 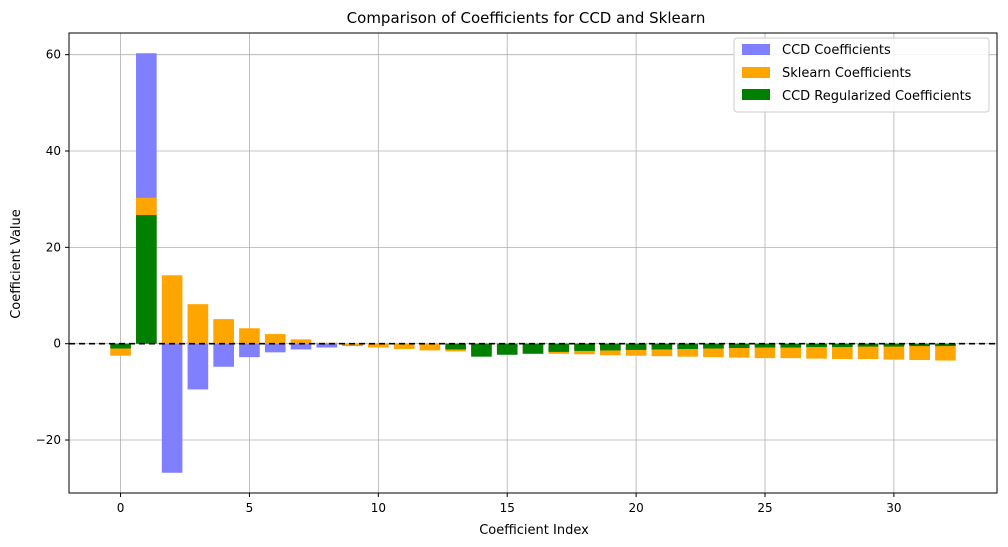 I want to click on y-tick-label: 60, so click(x=53, y=55).